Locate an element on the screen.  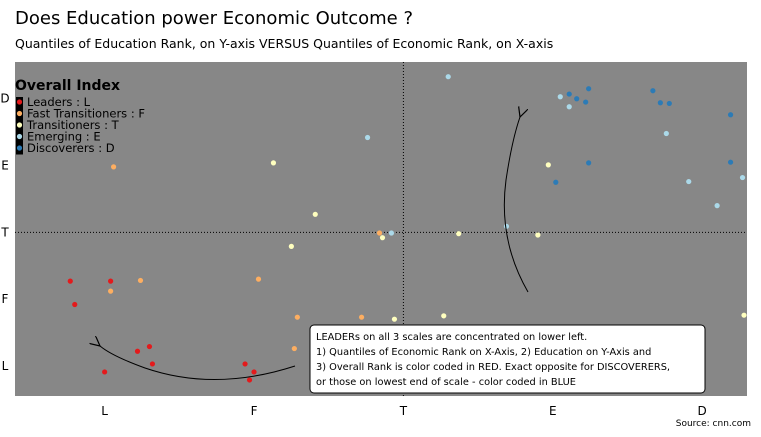
x-tick-label: L is located at coordinates (104, 411).